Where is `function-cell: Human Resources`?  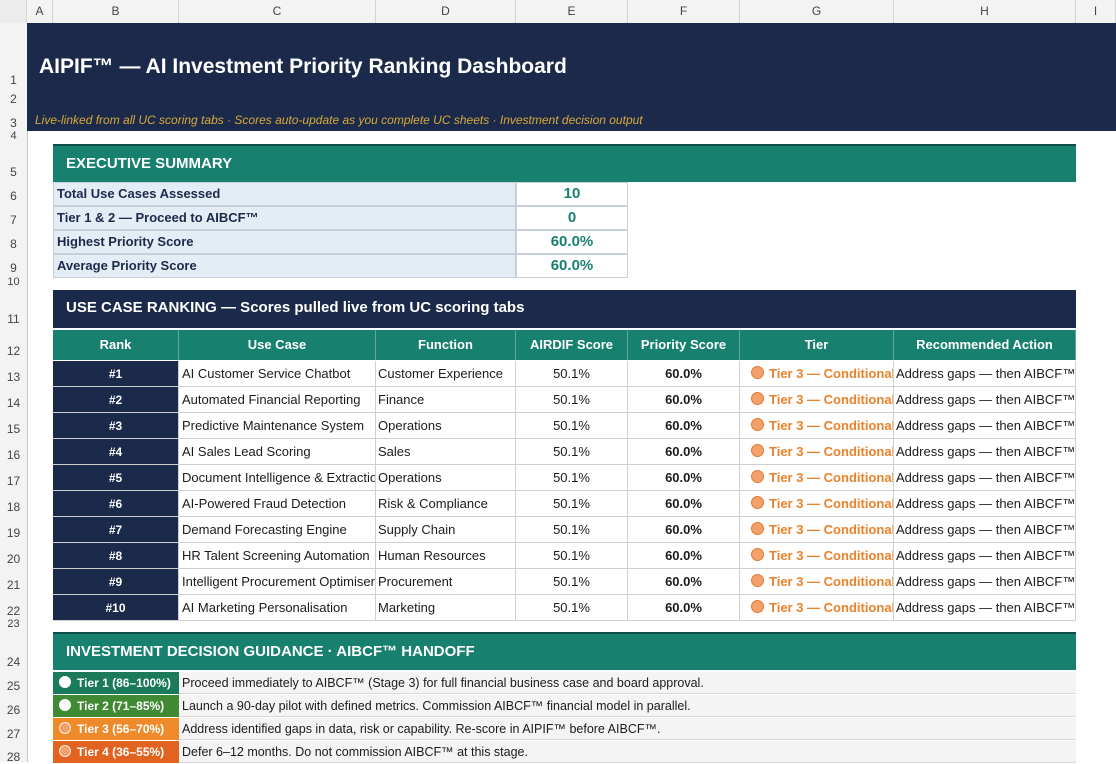 function-cell: Human Resources is located at coordinates (446, 556).